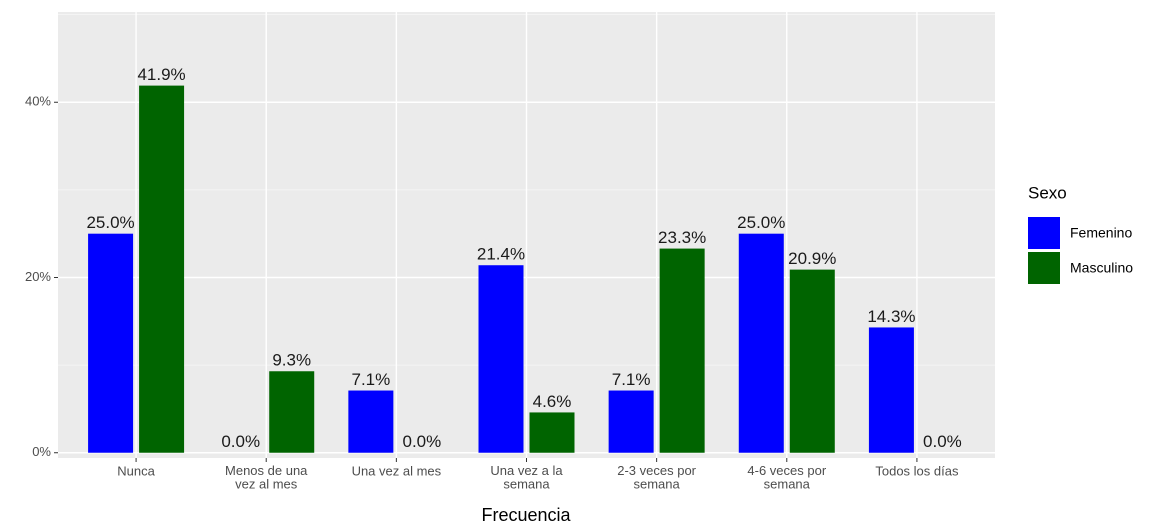 Image resolution: width=1159 pixels, height=527 pixels. What do you see at coordinates (1047, 192) in the screenshot?
I see `legend-title: Sexo` at bounding box center [1047, 192].